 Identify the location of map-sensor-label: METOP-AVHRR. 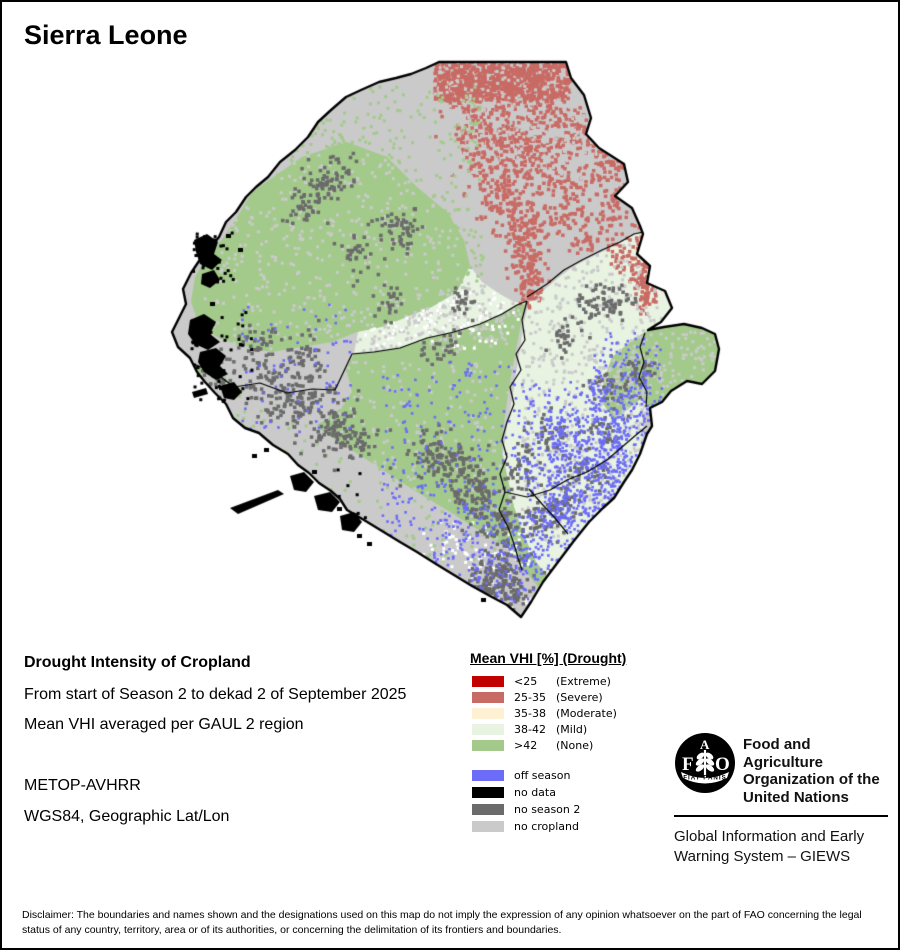
(82, 785).